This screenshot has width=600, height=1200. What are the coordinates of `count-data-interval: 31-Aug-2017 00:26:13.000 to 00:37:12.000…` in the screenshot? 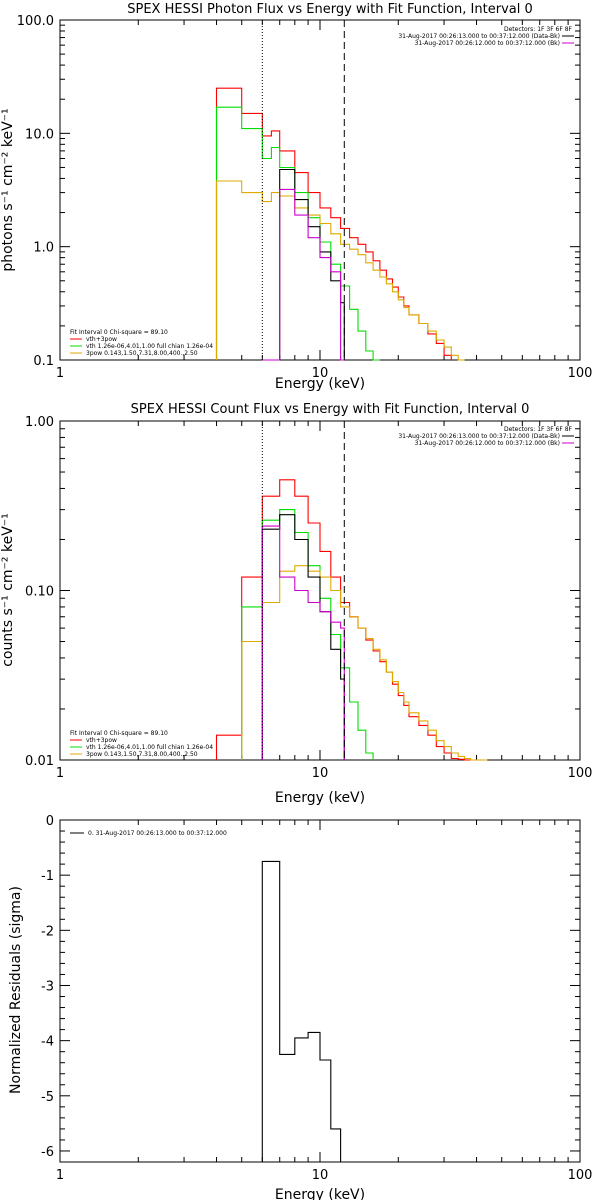 It's located at (479, 436).